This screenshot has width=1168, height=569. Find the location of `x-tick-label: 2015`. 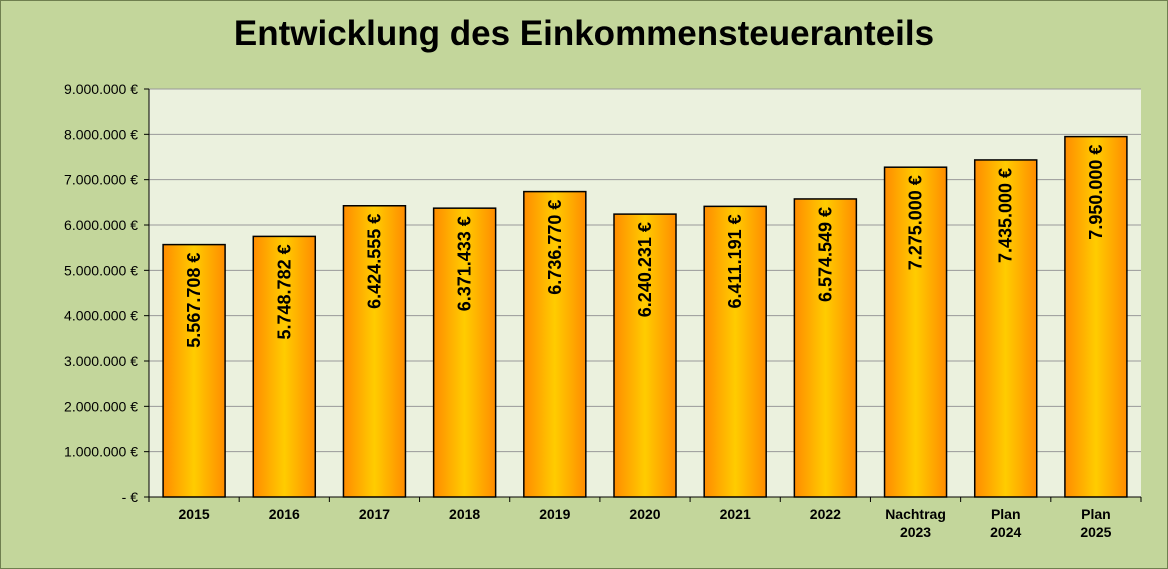

x-tick-label: 2015 is located at coordinates (194, 514).